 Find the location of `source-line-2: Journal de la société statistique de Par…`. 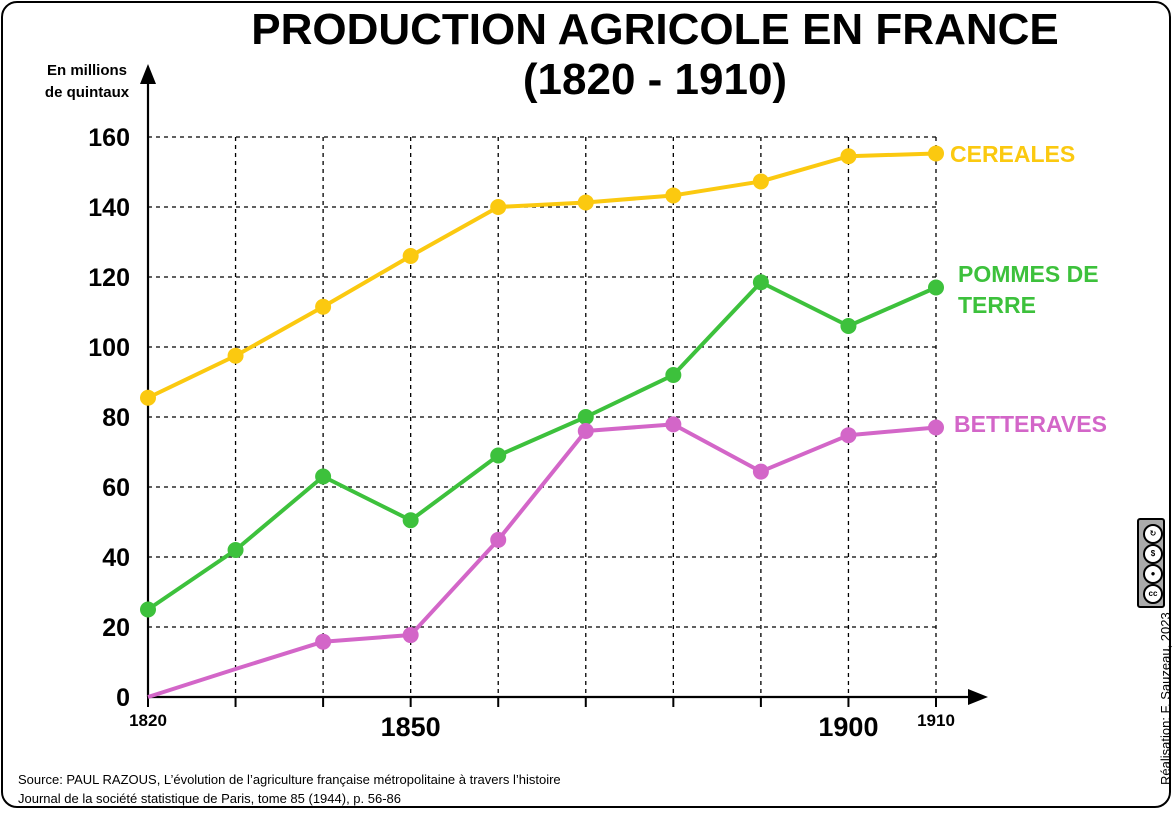

source-line-2: Journal de la société statistique de Par… is located at coordinates (209, 798).